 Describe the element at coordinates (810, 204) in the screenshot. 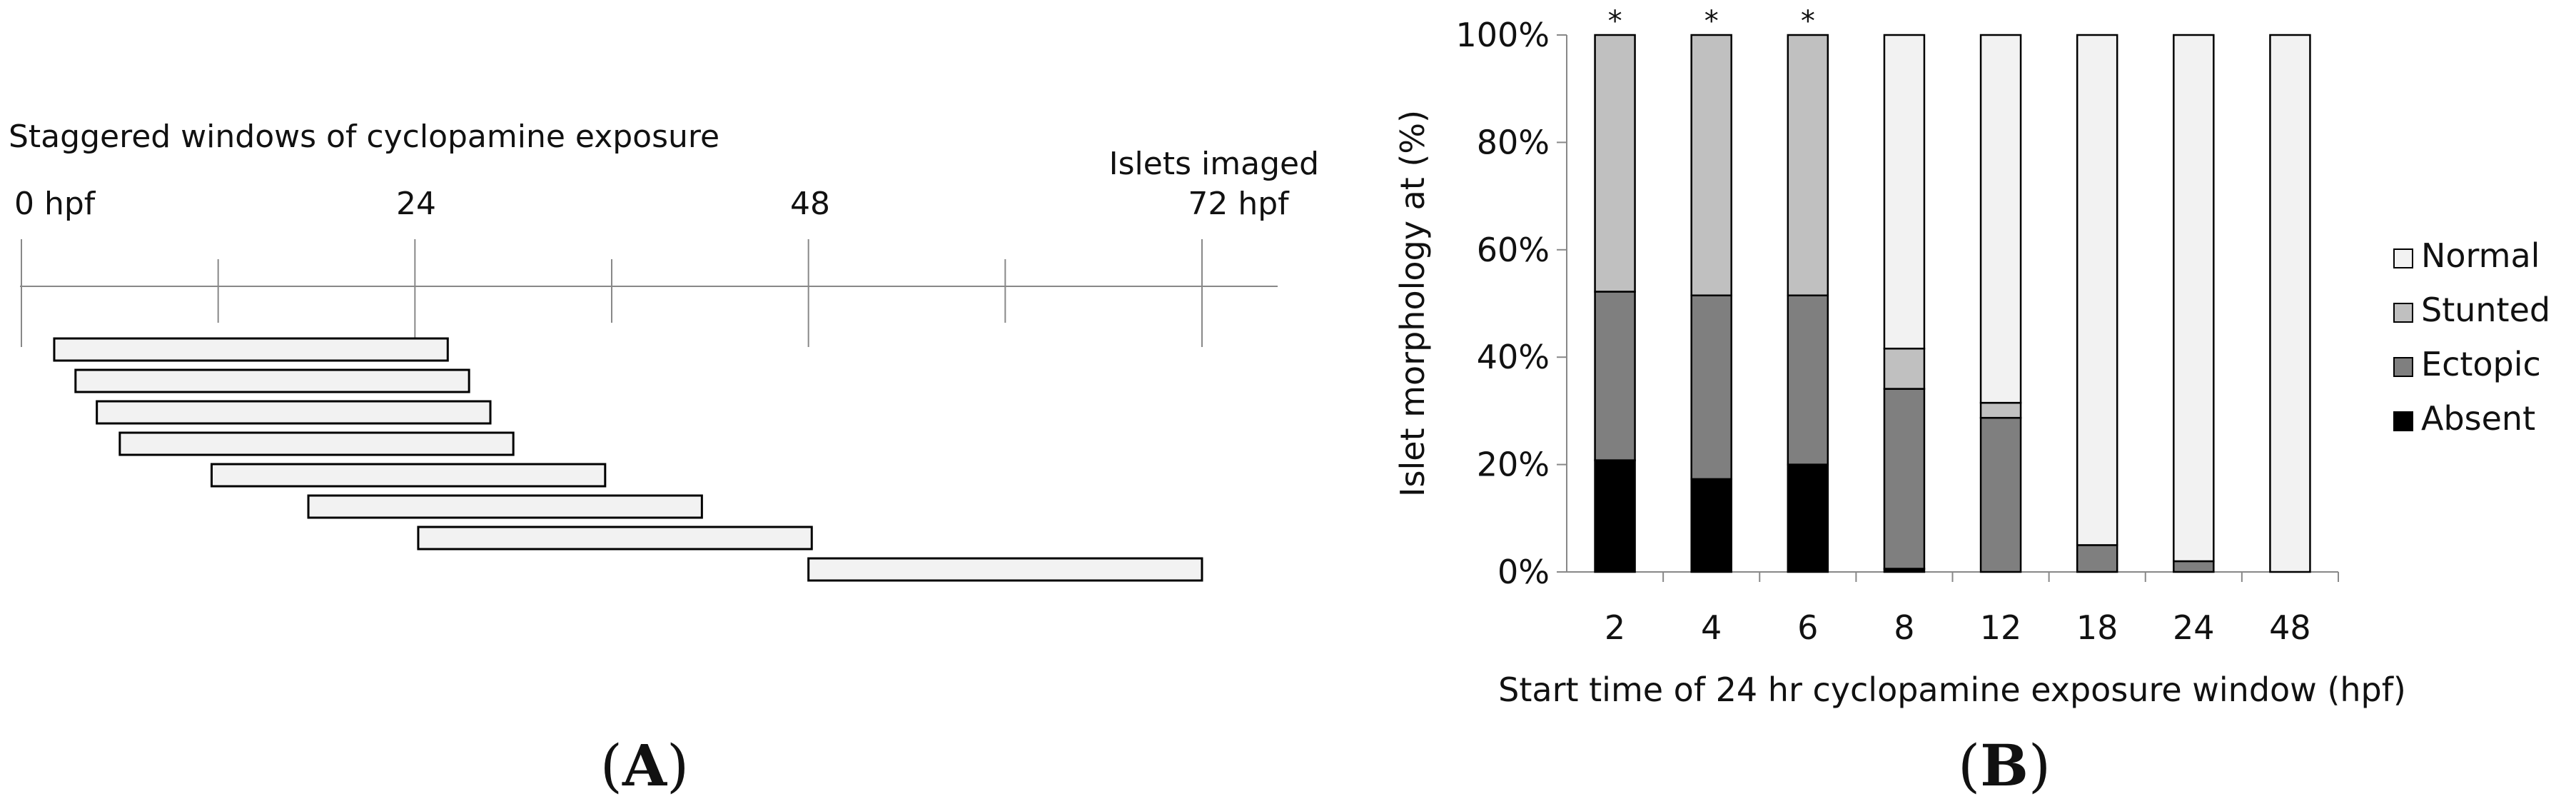

I see `timeline-label-48: 48` at that location.